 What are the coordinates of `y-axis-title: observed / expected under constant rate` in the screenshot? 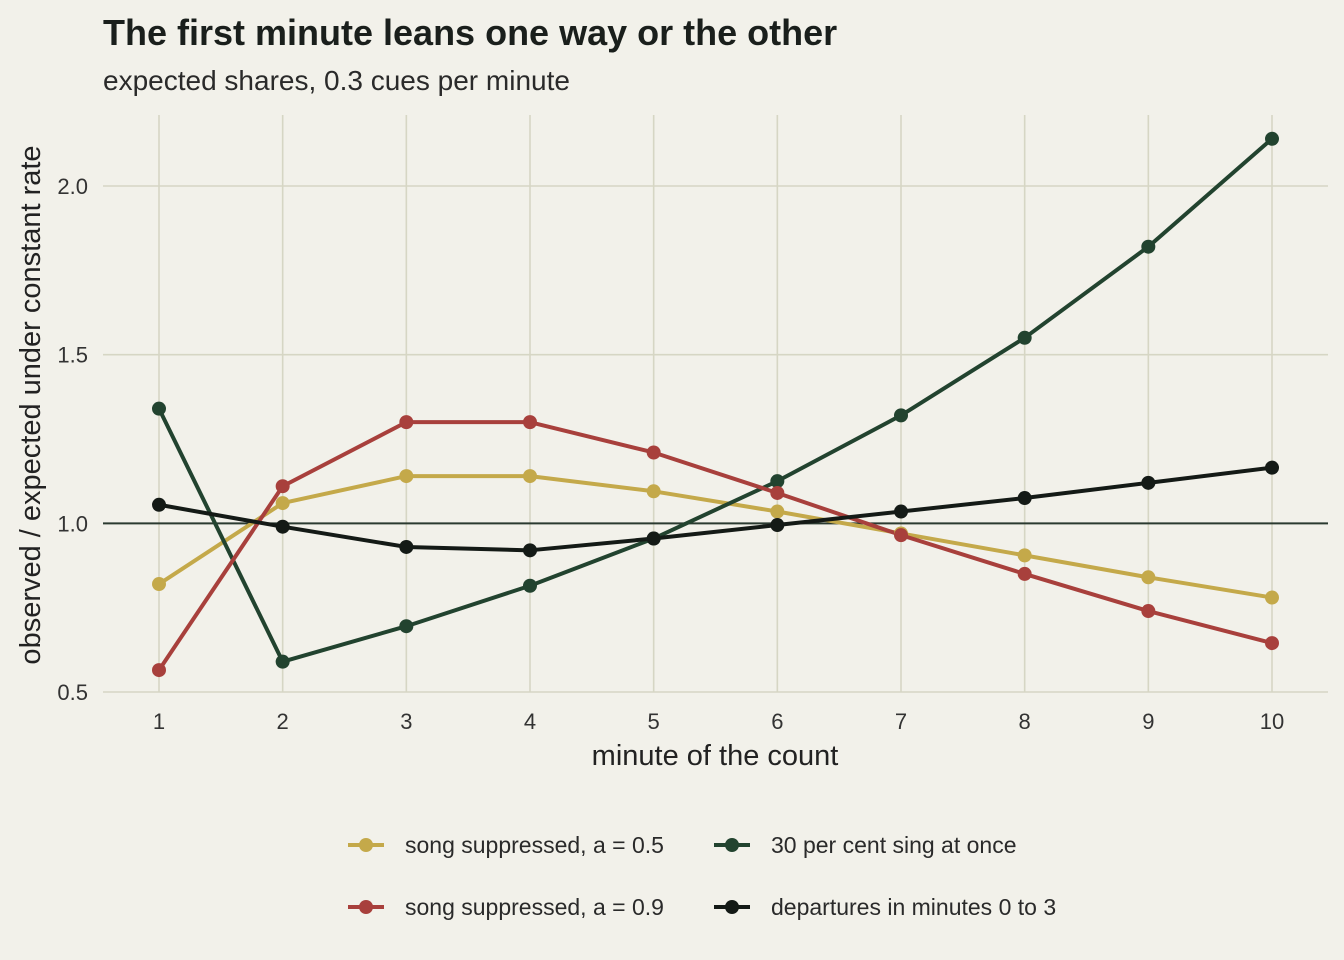 It's located at (31, 404).